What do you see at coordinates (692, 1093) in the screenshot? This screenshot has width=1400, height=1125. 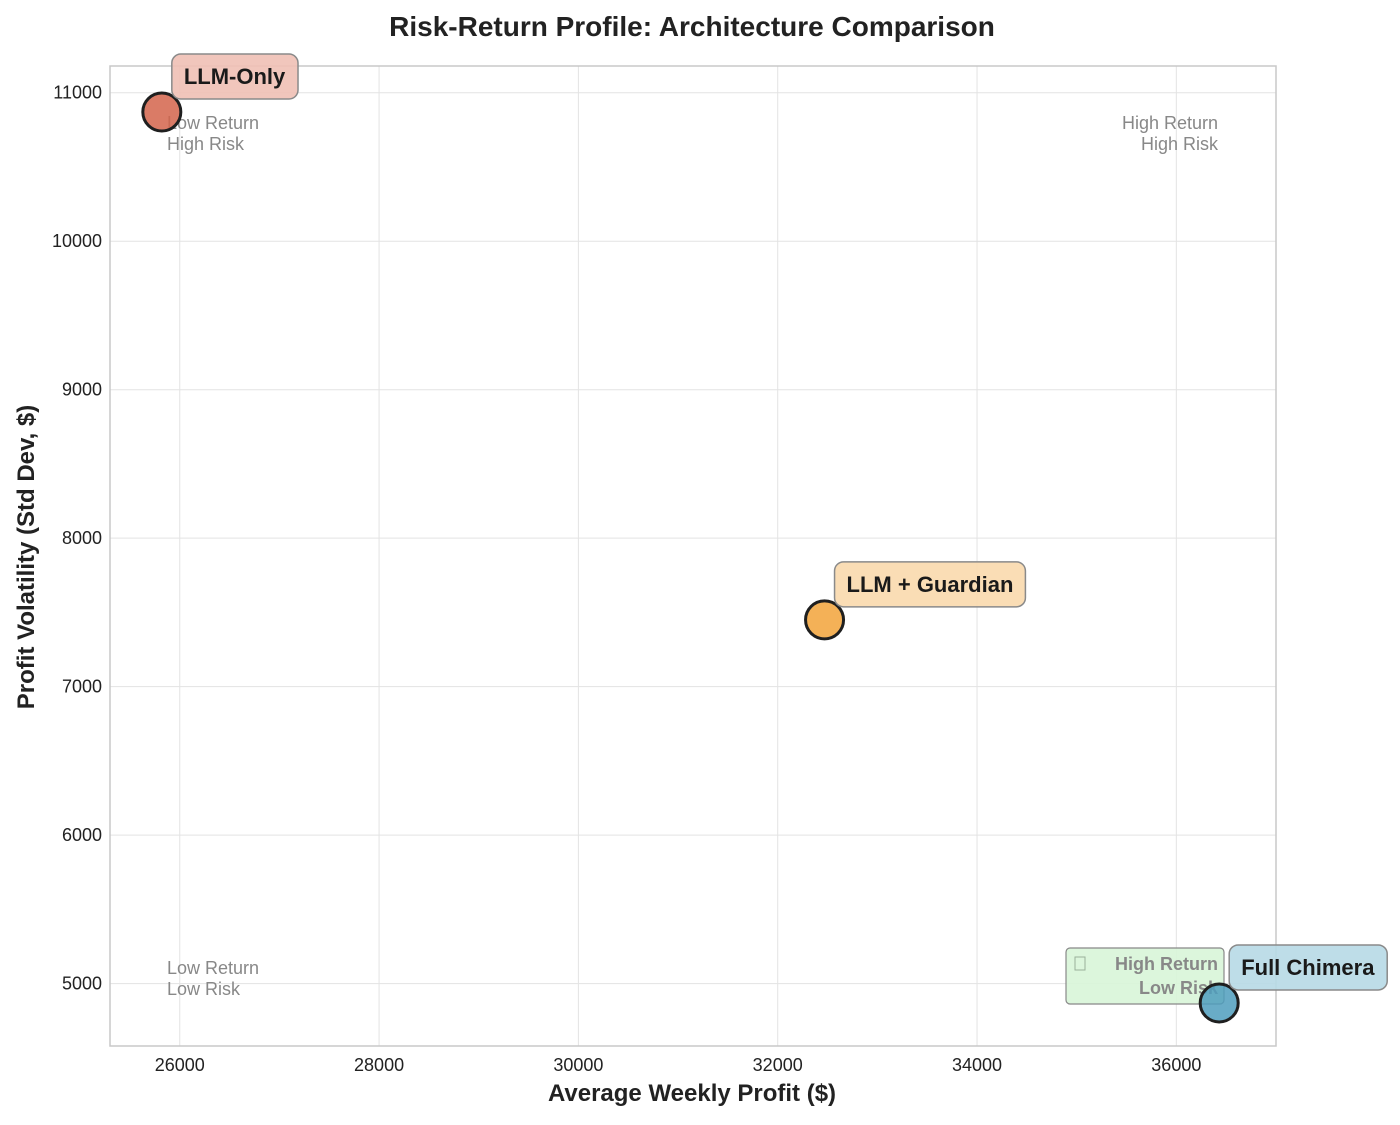 I see `x-axis-label: Average Weekly Profit ($)` at bounding box center [692, 1093].